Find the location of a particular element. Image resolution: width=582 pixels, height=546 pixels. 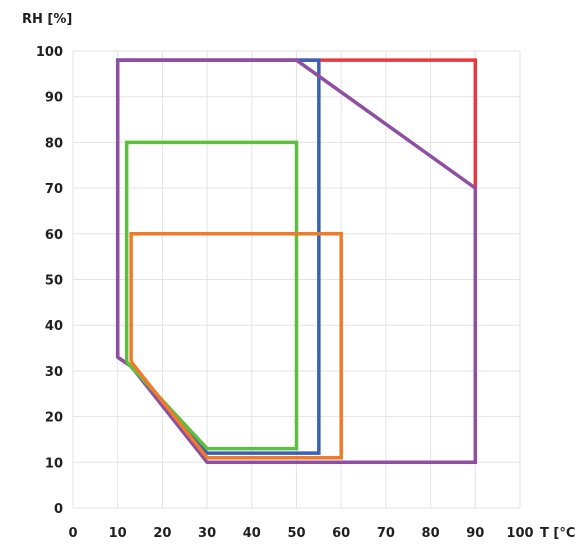

x-tick-label: 50 is located at coordinates (296, 533).